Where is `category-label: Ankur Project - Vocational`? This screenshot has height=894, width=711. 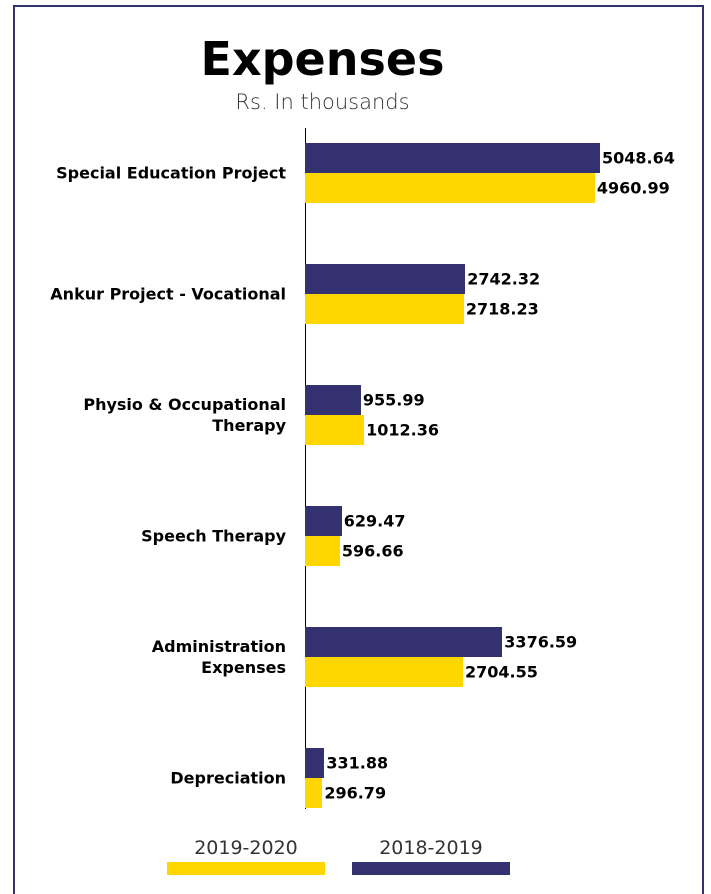
category-label: Ankur Project - Vocational is located at coordinates (168, 294).